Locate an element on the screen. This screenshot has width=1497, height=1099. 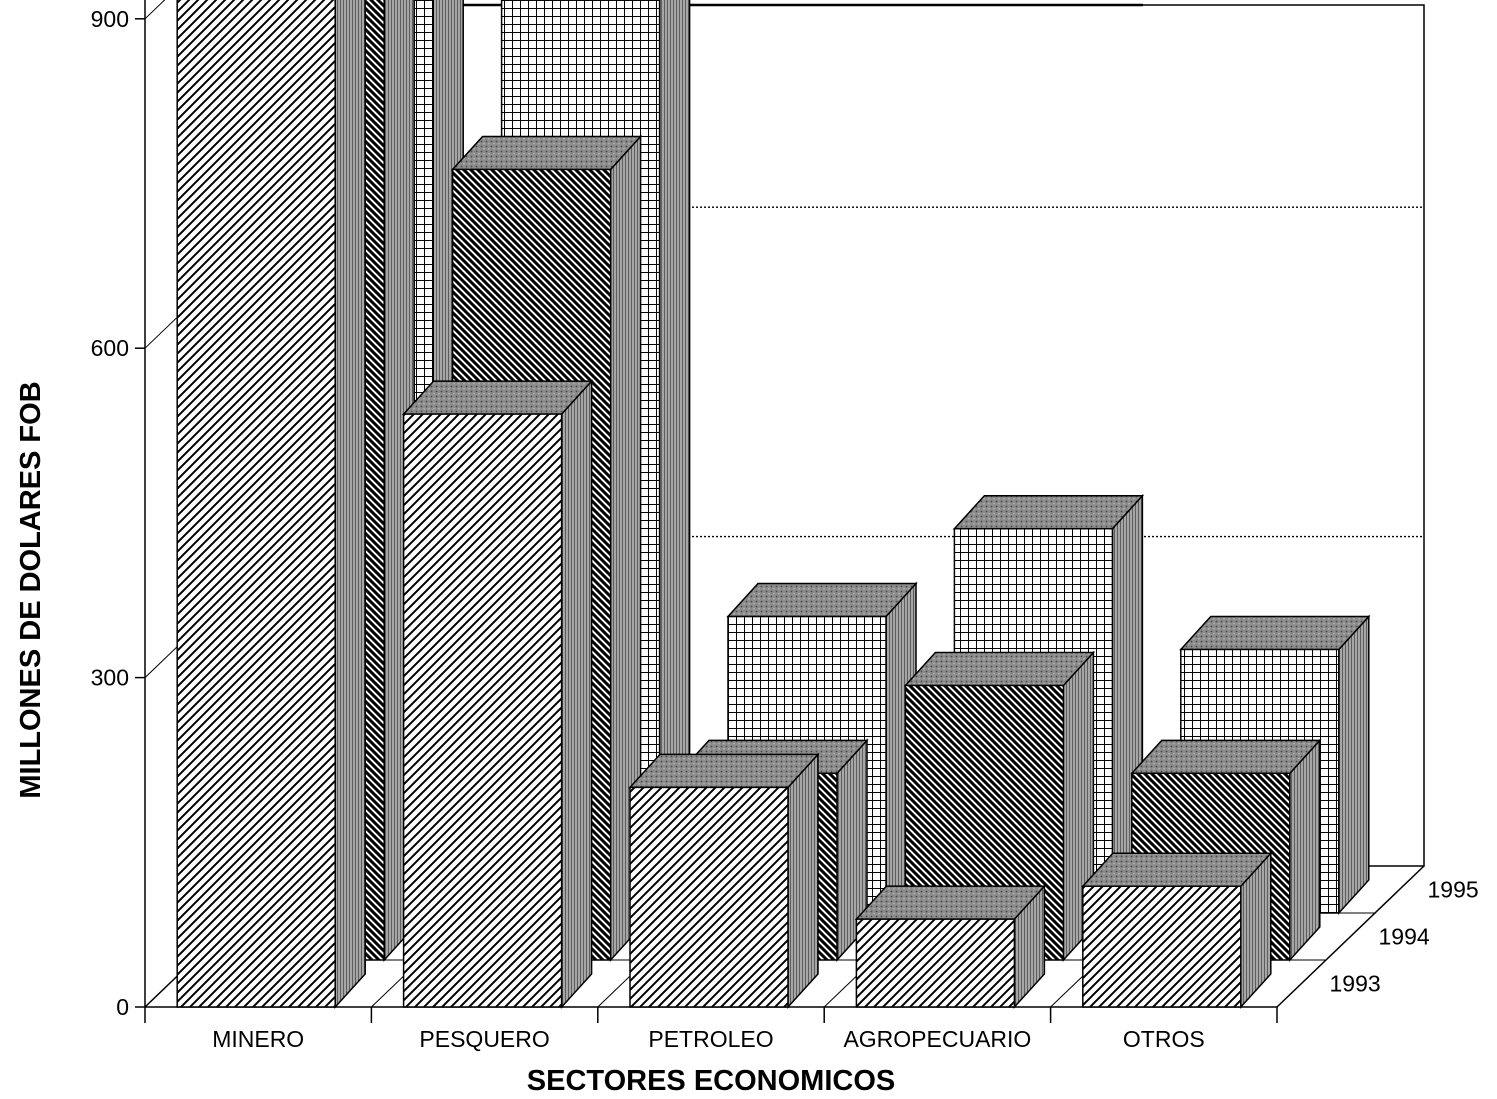
x-tick-label: AGROPECUARIO is located at coordinates (937, 1039).